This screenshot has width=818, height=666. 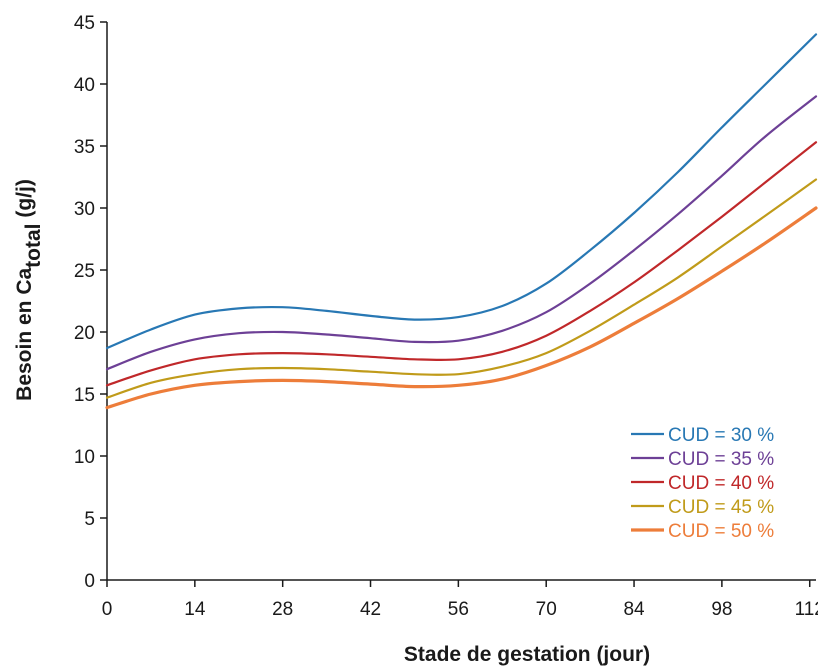 I want to click on x-tick-label: 84, so click(x=634, y=609).